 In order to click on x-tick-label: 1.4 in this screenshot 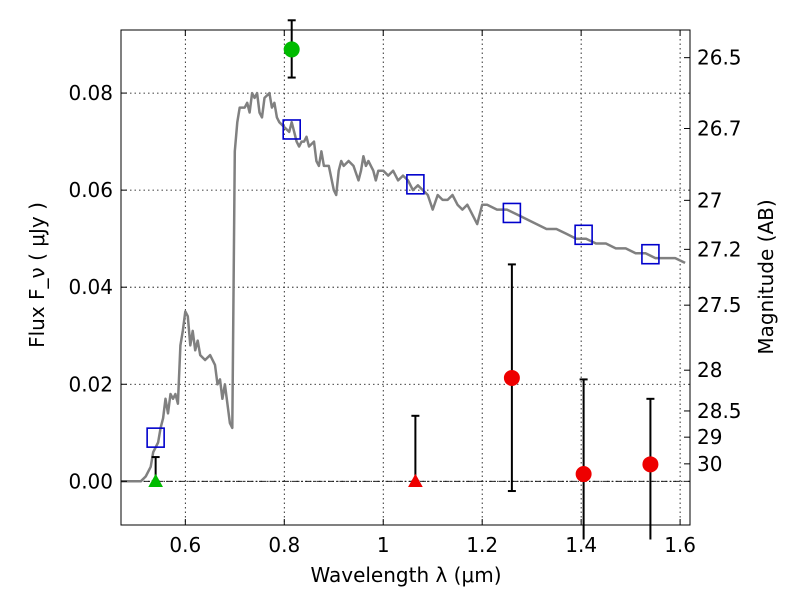, I will do `click(581, 545)`.